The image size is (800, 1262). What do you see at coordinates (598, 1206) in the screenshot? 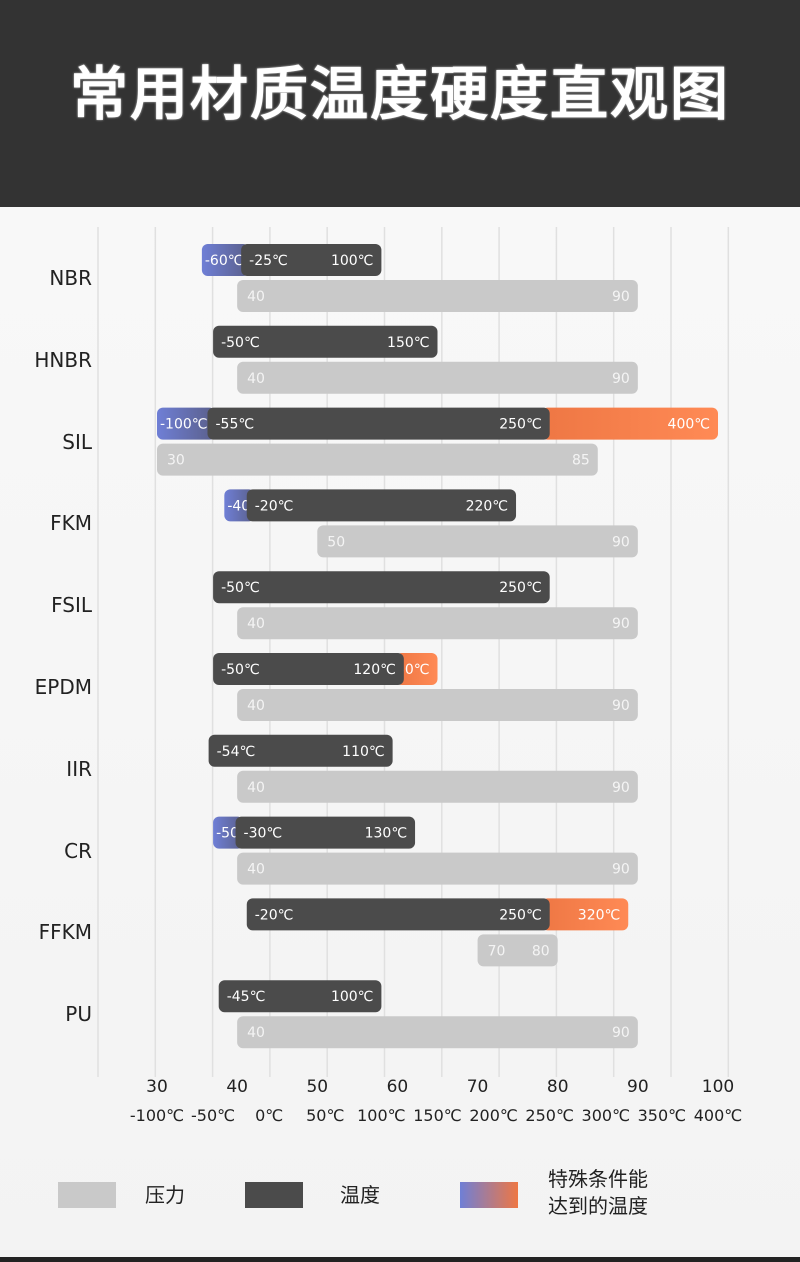
I see `legend-special-label-line2: 达到的温度` at bounding box center [598, 1206].